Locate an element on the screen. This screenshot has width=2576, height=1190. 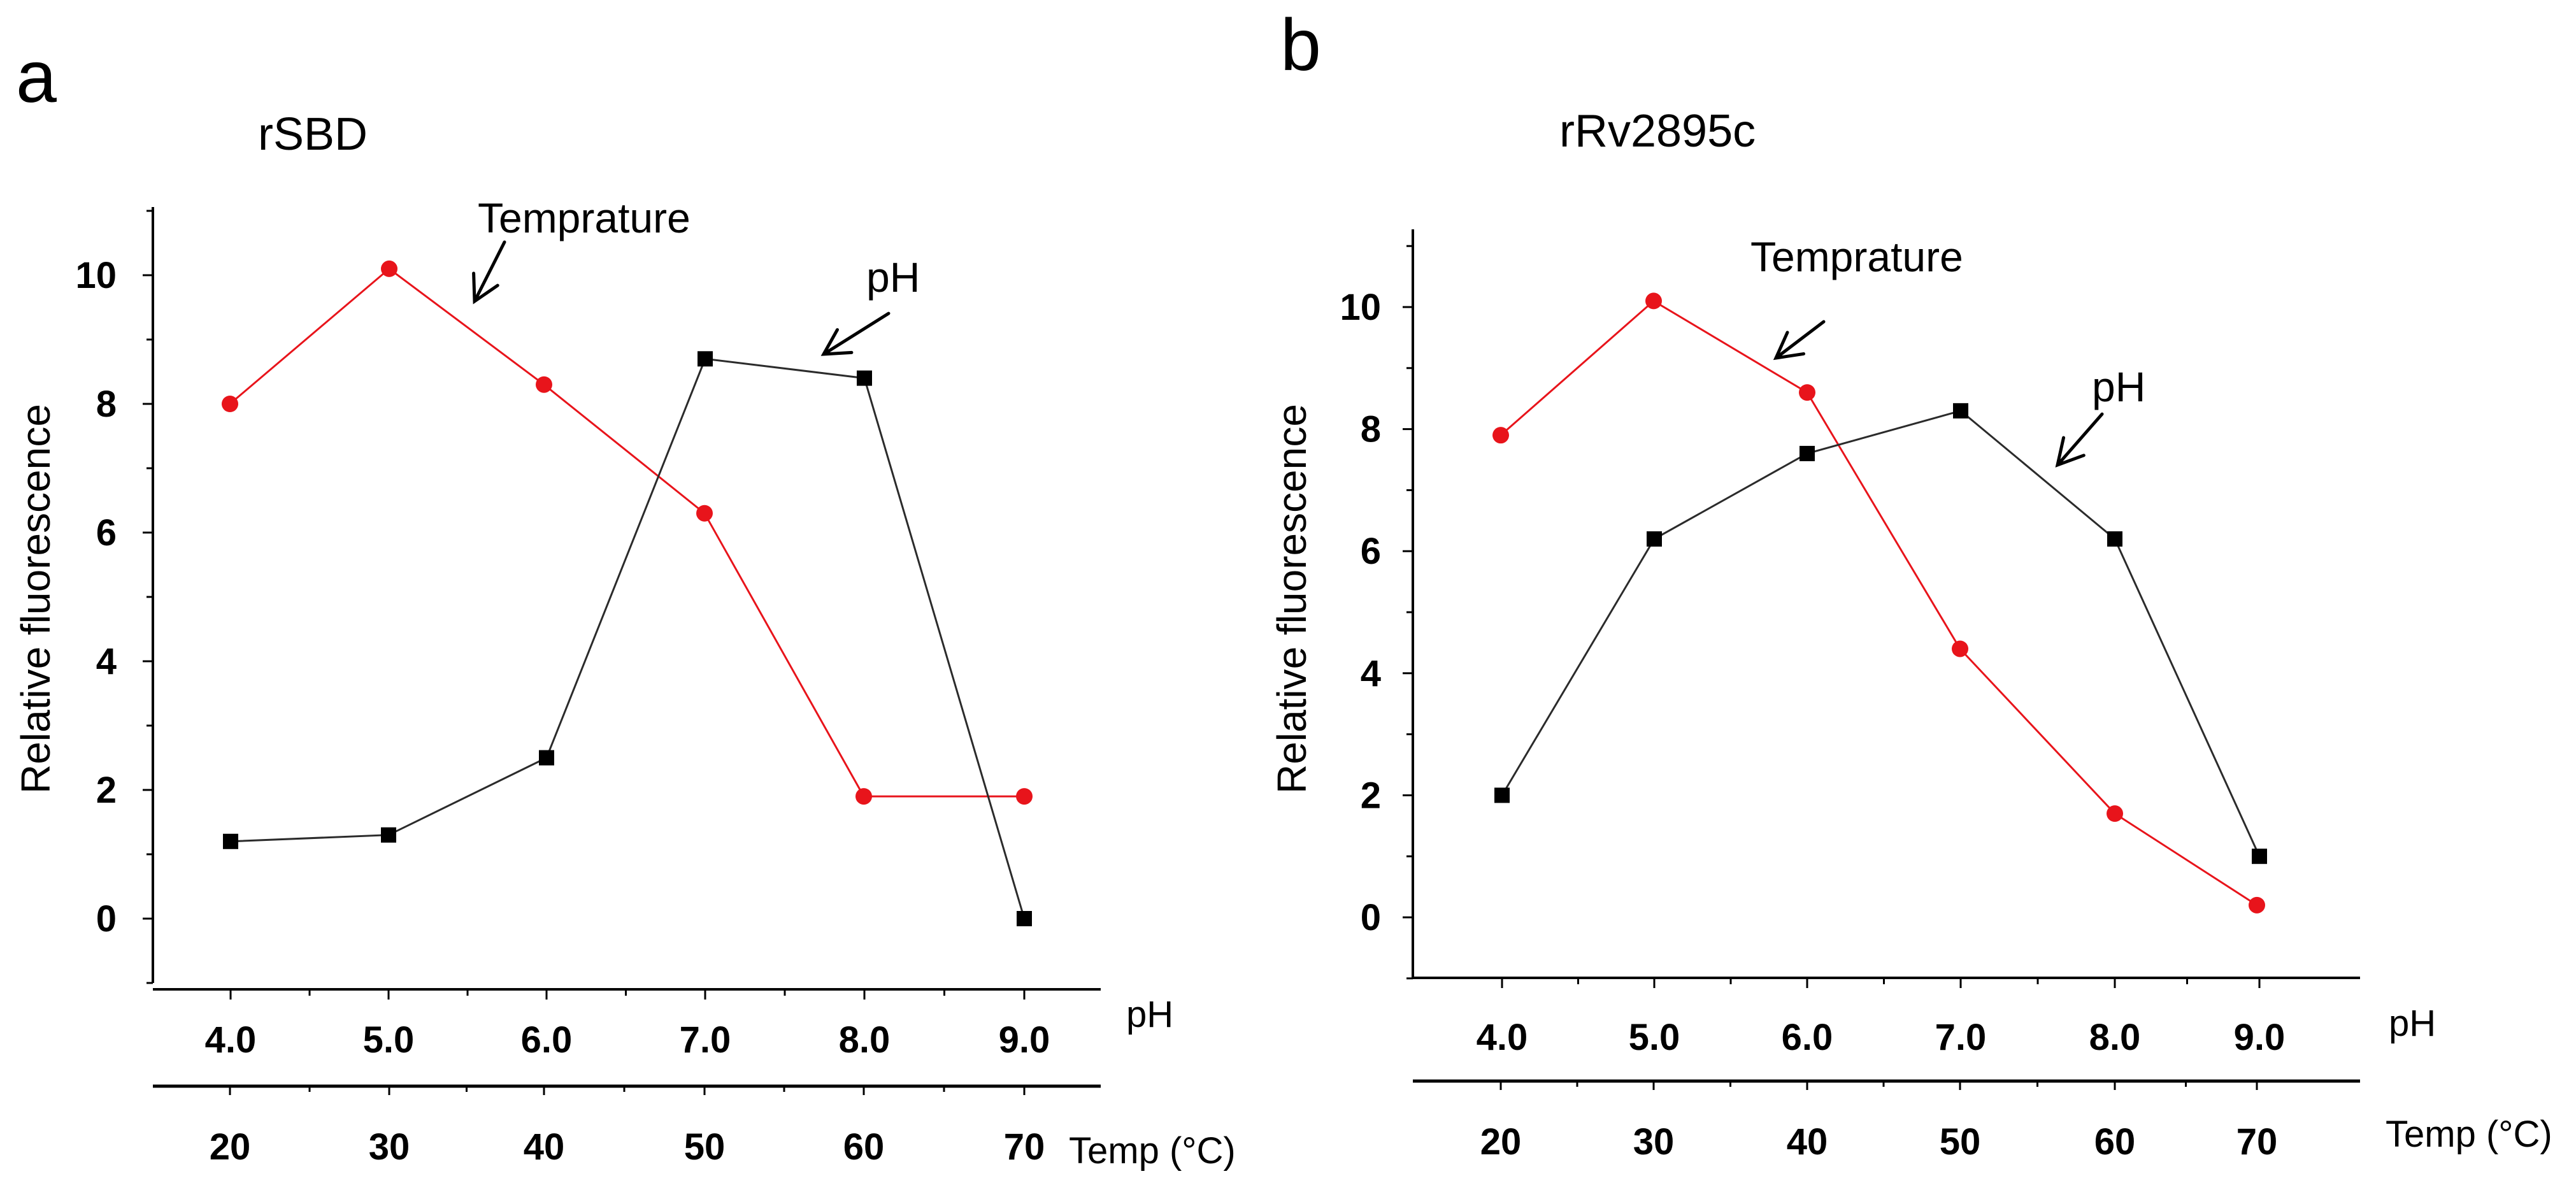
panel-a-y-tick-label: 2 is located at coordinates (106, 791).